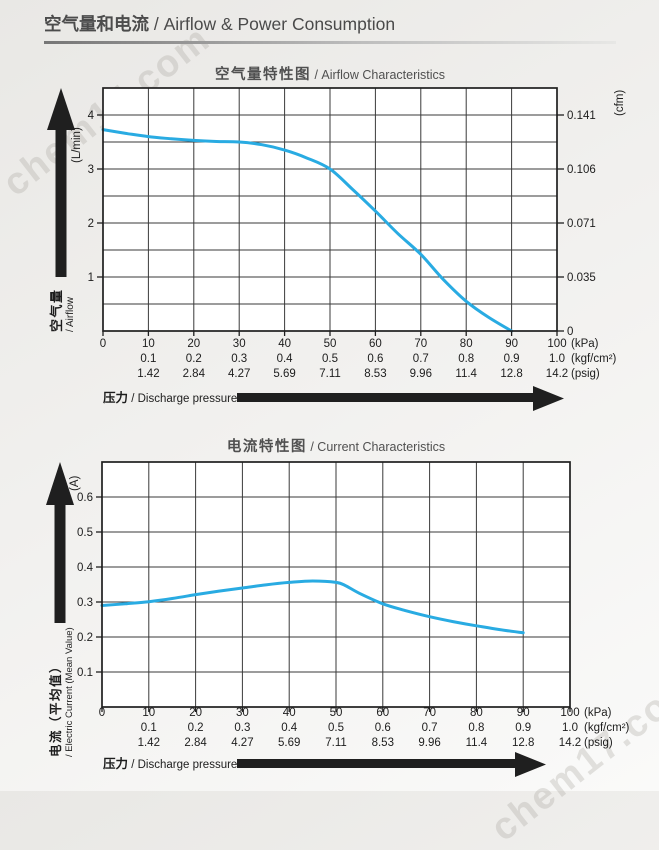  I want to click on x-tick-label: 9.96, so click(421, 374).